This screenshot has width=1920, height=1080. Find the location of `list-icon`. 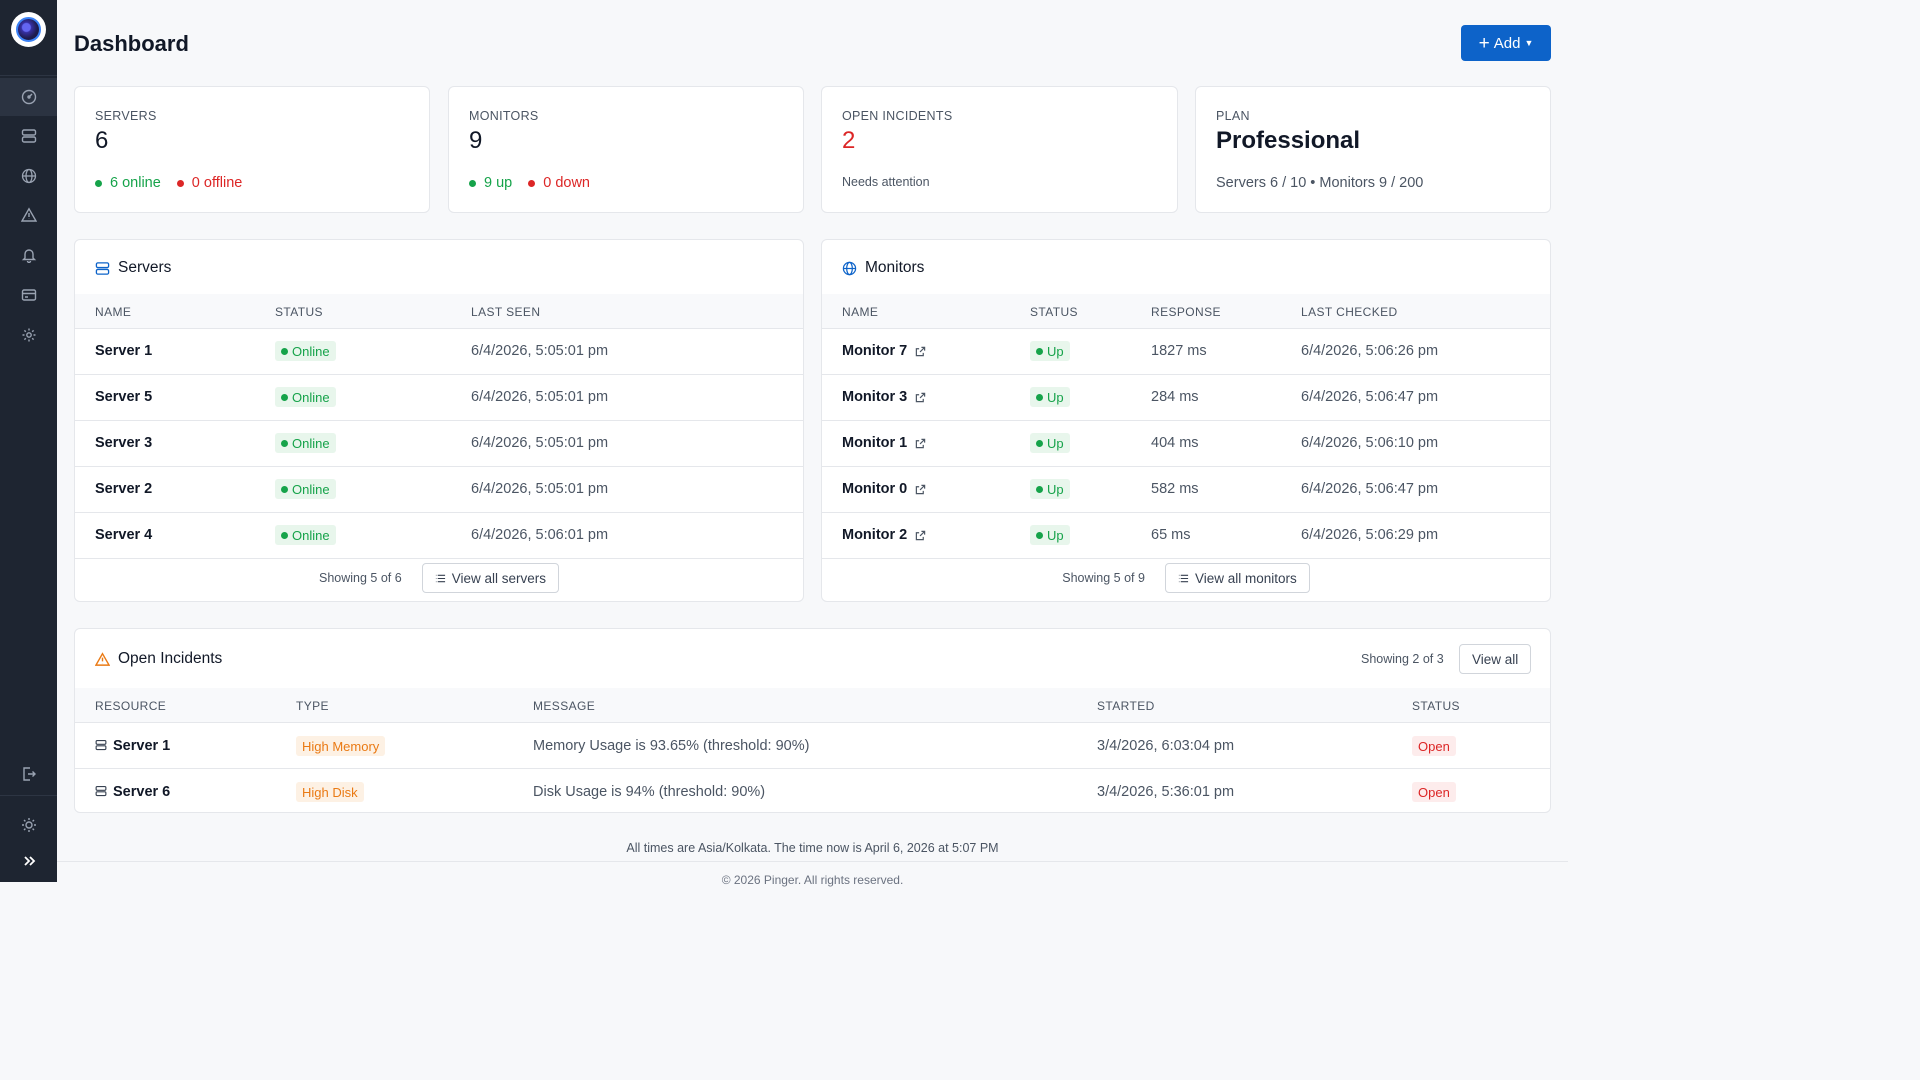

list-icon is located at coordinates (1183, 578).